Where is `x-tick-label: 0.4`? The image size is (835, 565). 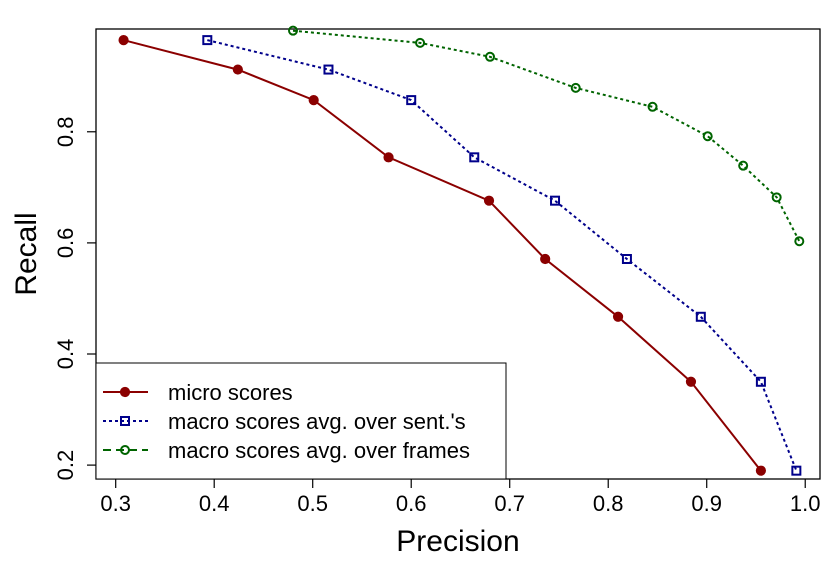
x-tick-label: 0.4 is located at coordinates (214, 503).